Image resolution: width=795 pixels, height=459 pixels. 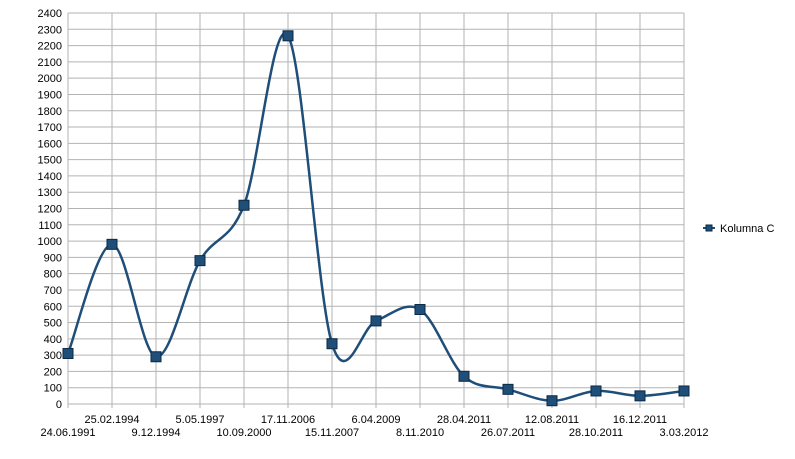 I want to click on y-tick-label: 1800, so click(x=50, y=112).